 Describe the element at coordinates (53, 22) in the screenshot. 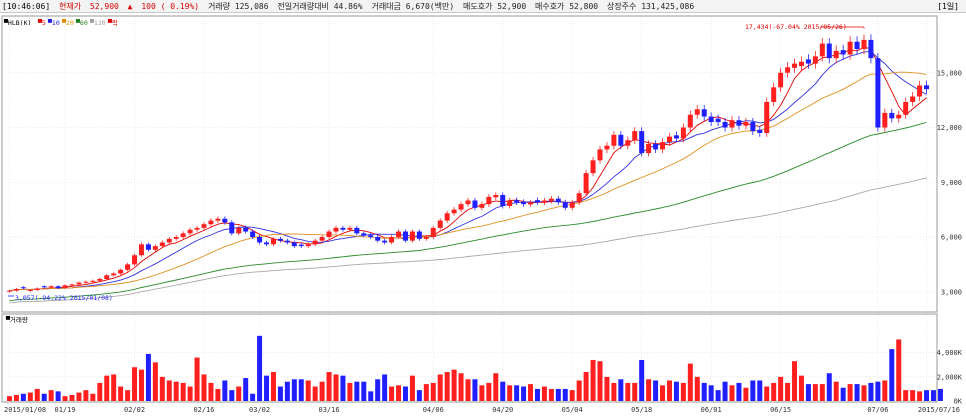

I see `legend-ma10: ▀10` at that location.